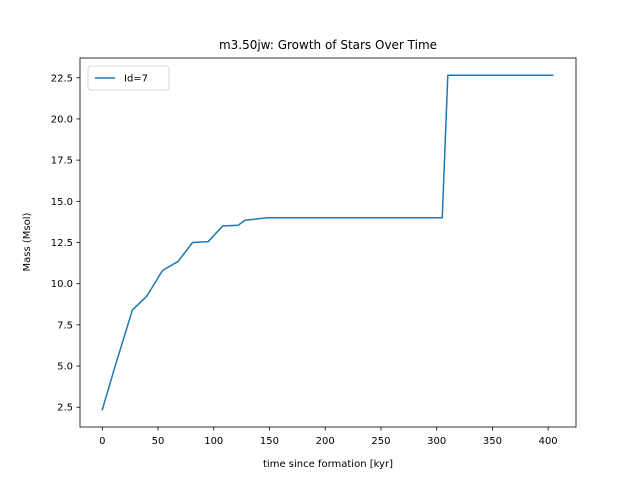  I want to click on x-tick-label: 300, so click(436, 441).